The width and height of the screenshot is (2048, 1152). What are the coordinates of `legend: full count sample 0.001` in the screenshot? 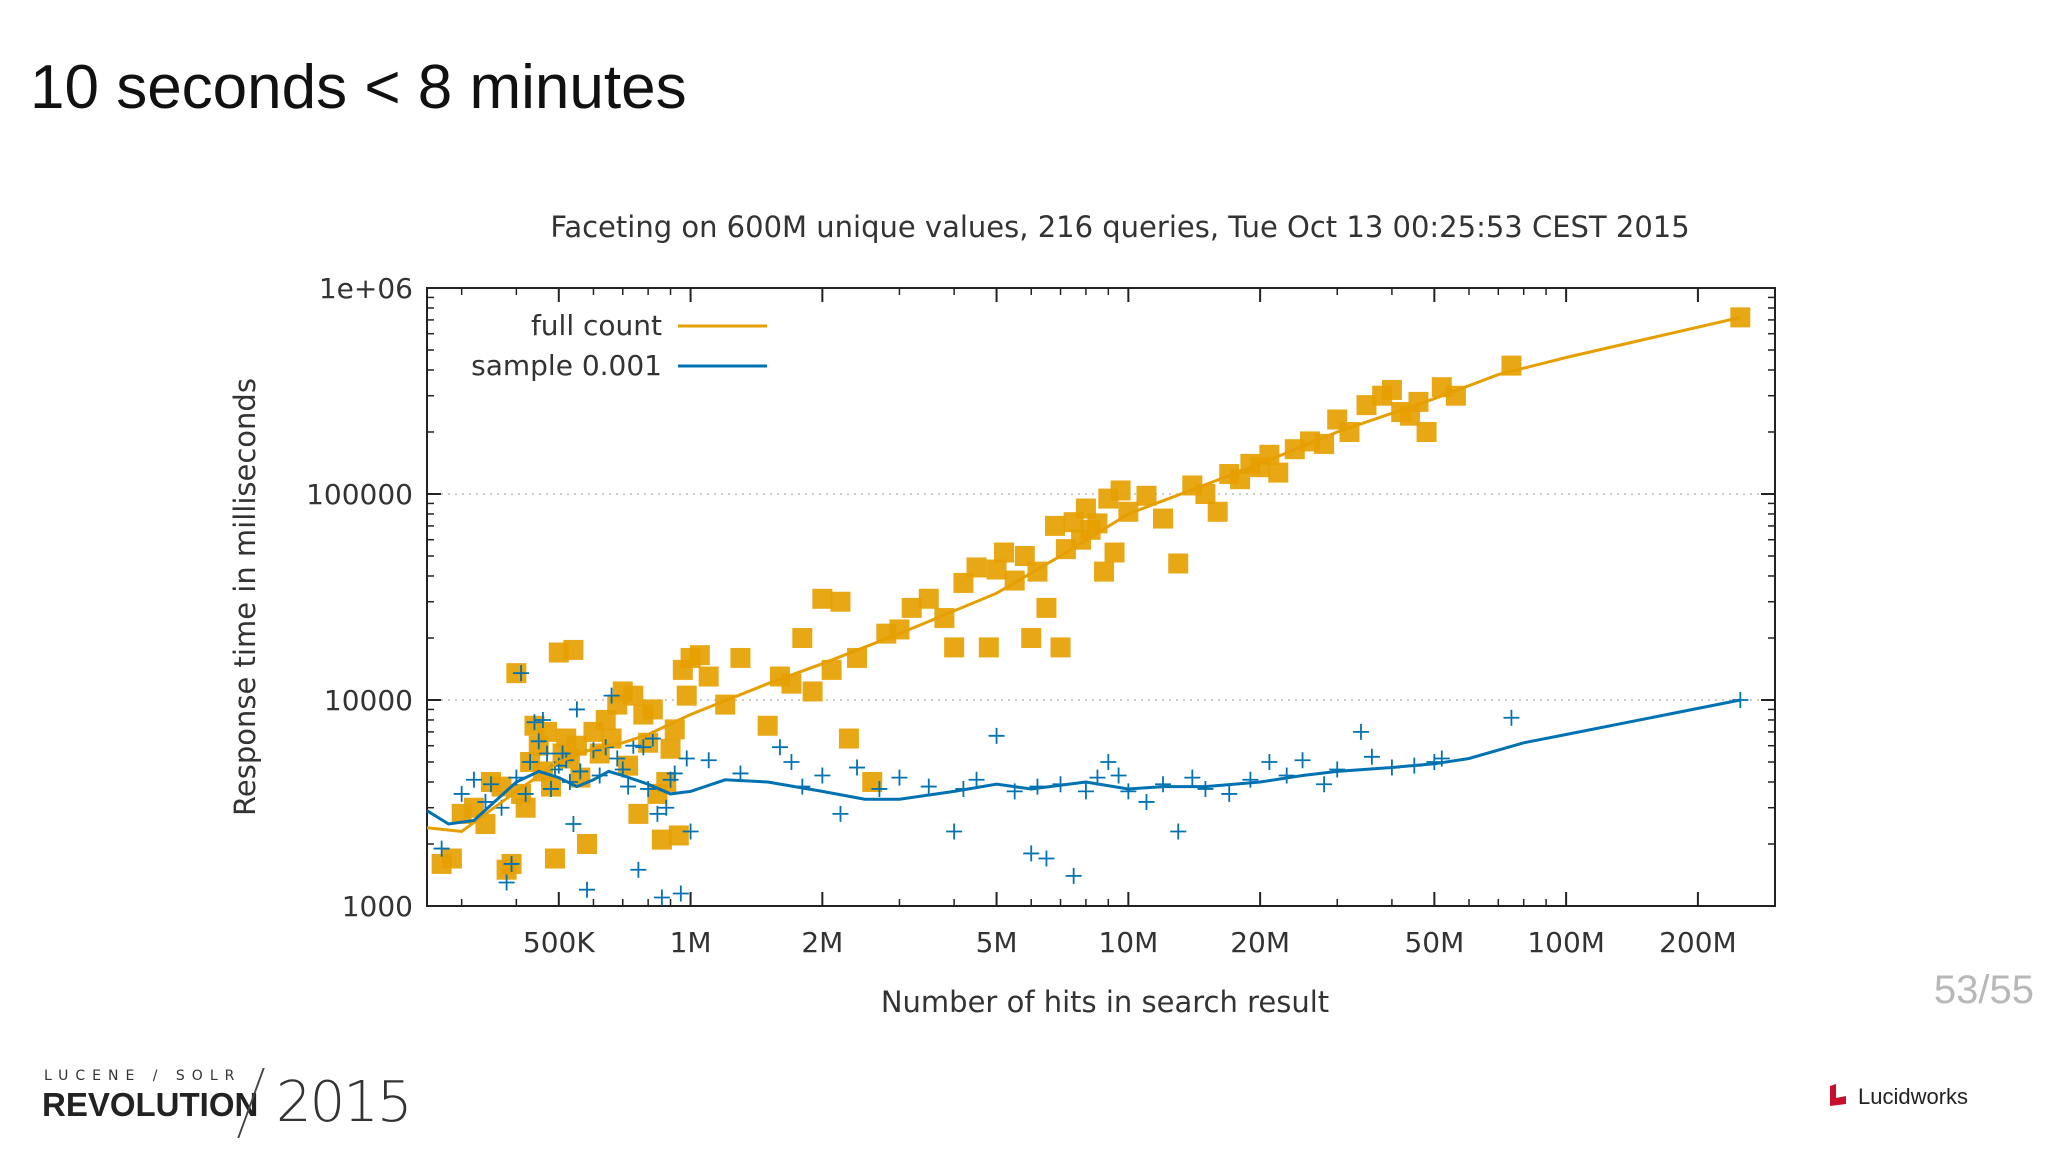 It's located at (619, 345).